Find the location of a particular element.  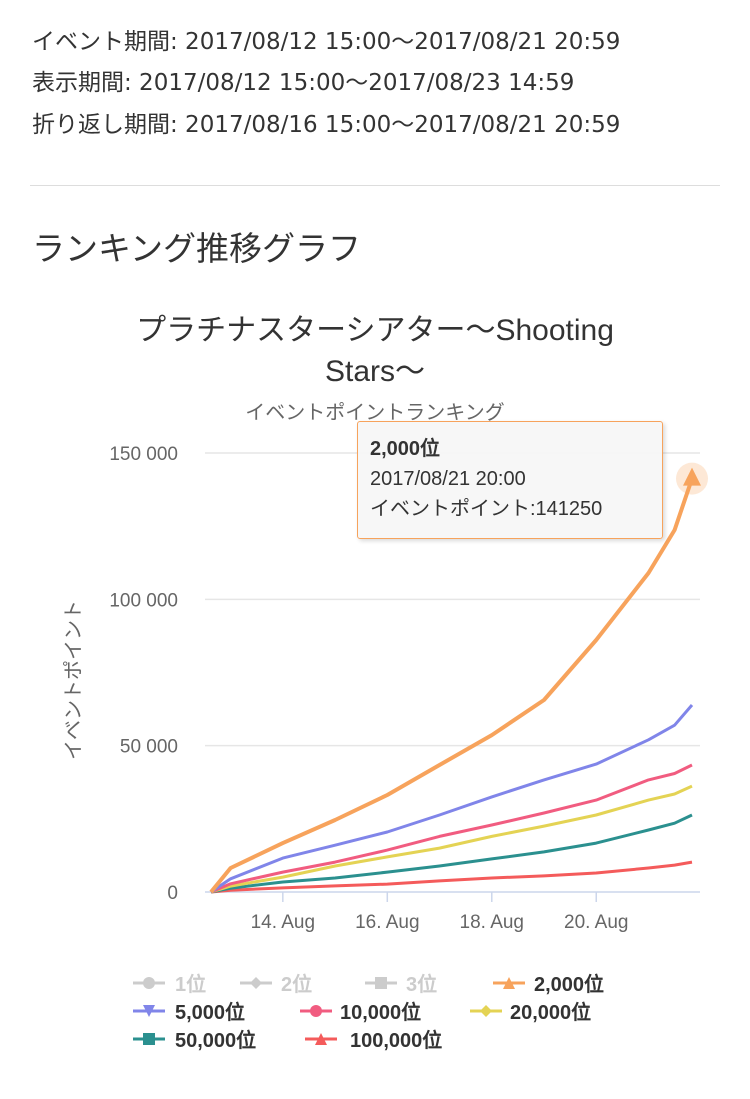

chart-title-line2: Stars〜 is located at coordinates (375, 371).